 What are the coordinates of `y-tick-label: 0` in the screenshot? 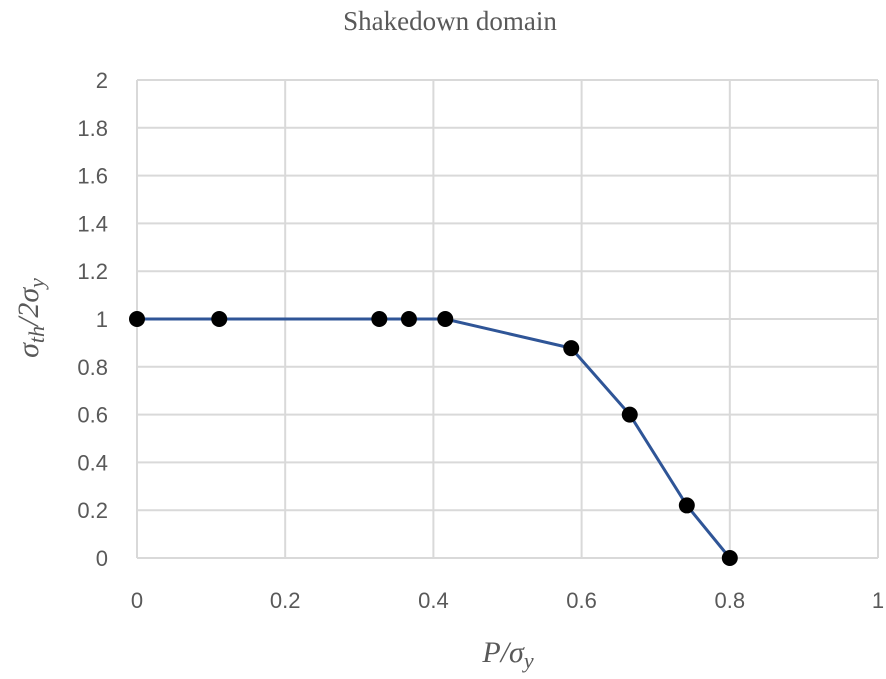 It's located at (102, 558).